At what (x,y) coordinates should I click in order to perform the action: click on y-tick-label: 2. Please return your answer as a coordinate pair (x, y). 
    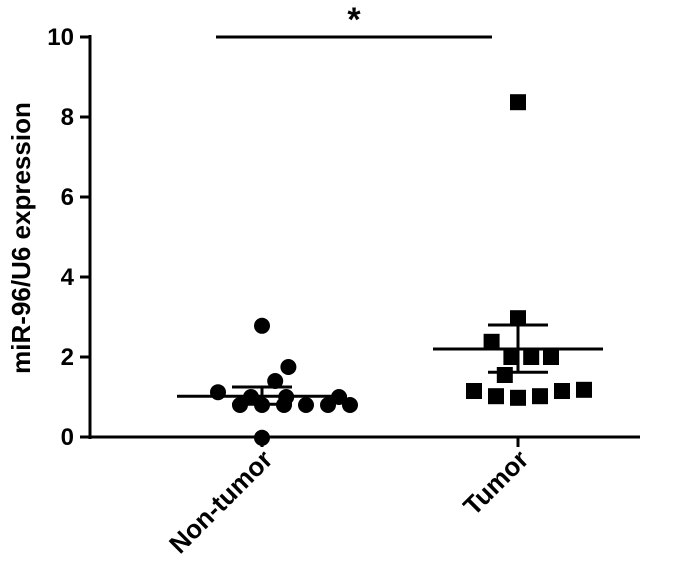
    Looking at the image, I should click on (67, 357).